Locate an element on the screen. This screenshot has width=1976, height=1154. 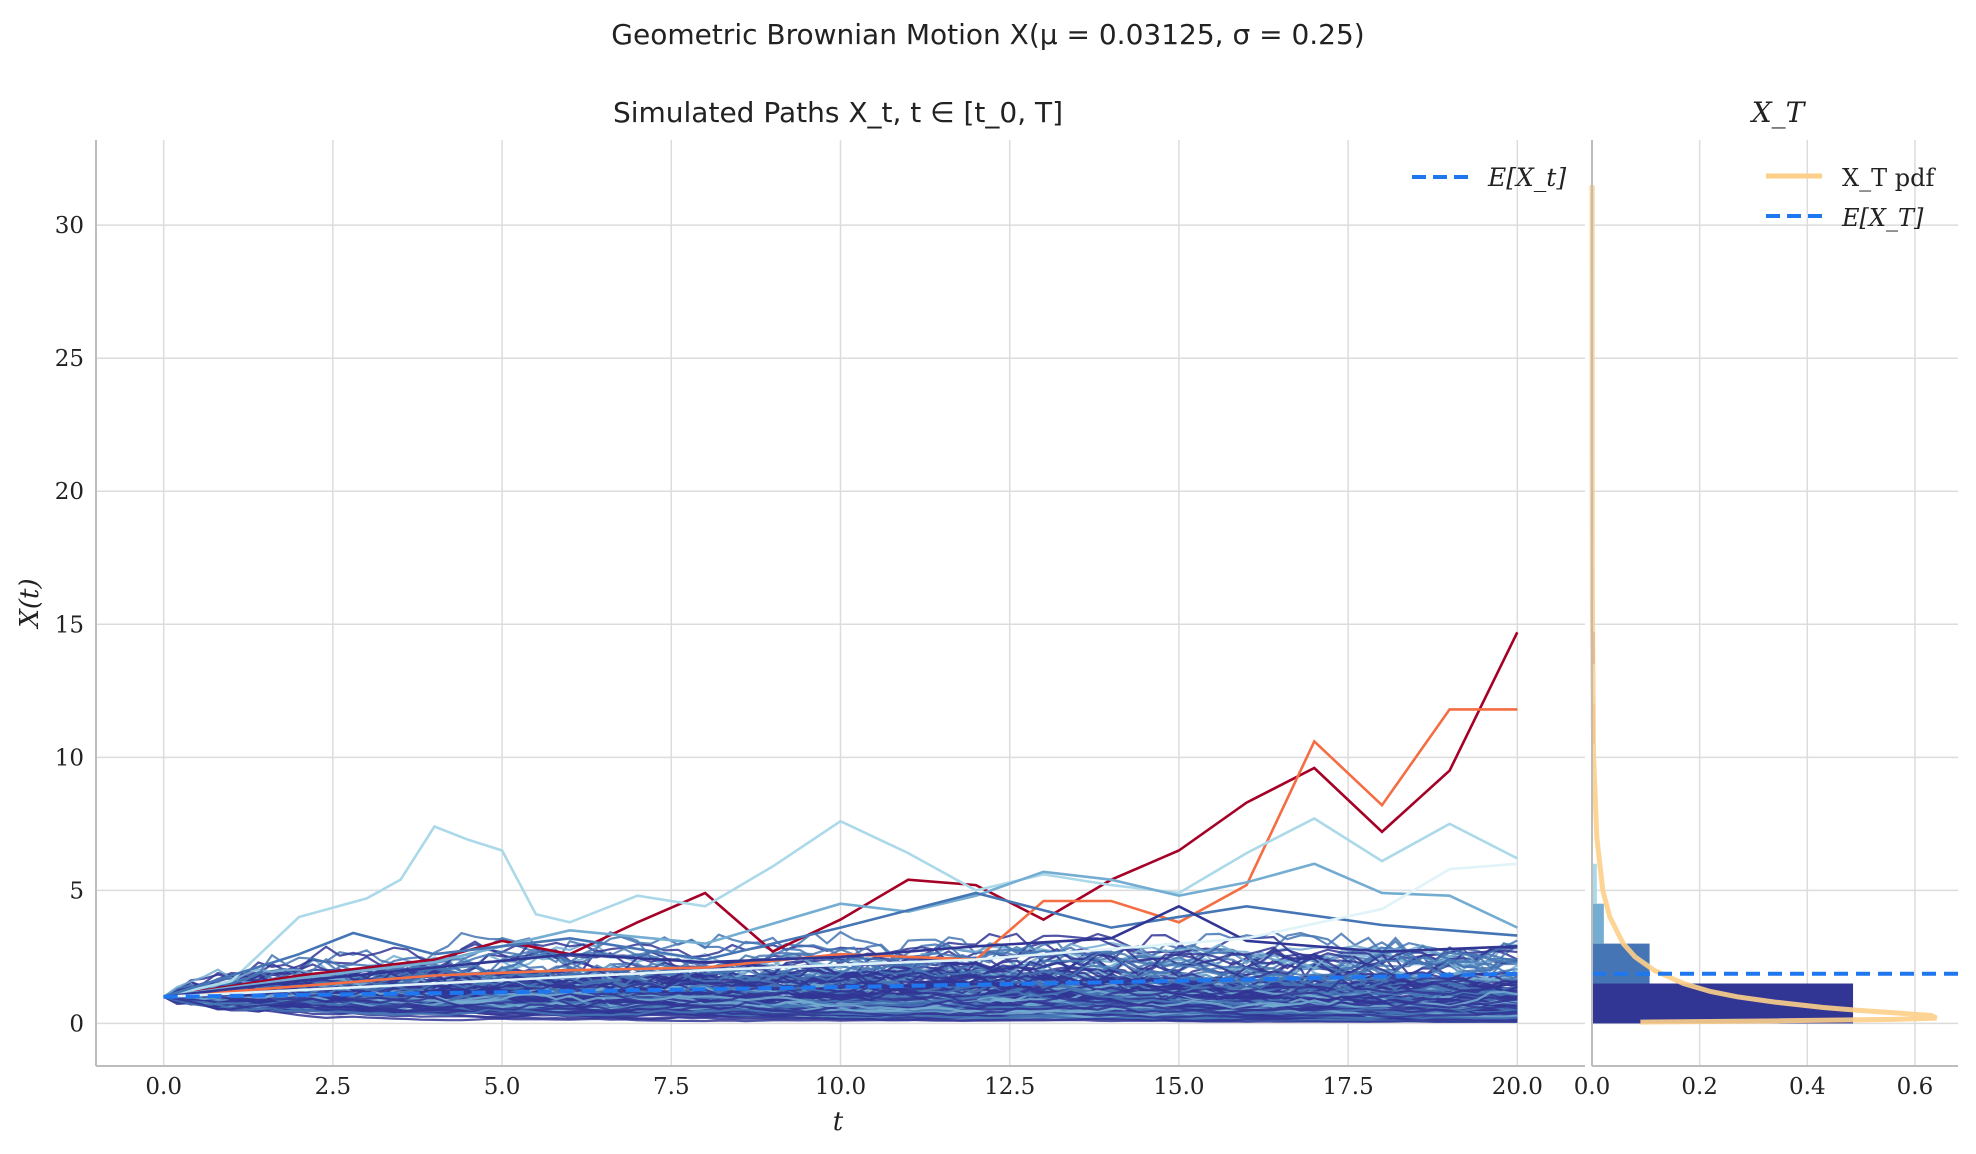
histogram-x-ticks: 0.0 0.2 0.4 0.6 is located at coordinates (1754, 1087).